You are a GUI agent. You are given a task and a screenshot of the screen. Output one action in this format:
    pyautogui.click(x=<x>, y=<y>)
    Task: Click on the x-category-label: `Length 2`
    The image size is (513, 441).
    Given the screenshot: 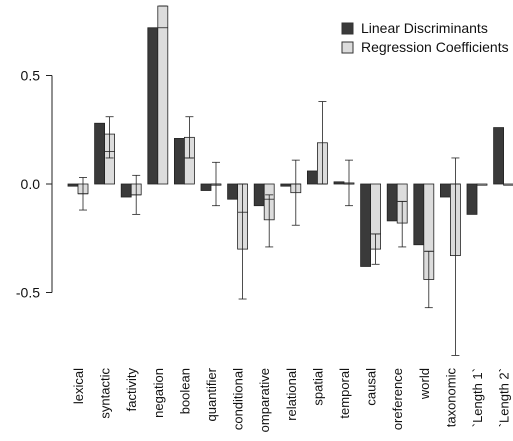 What is the action you would take?
    pyautogui.click(x=504, y=397)
    